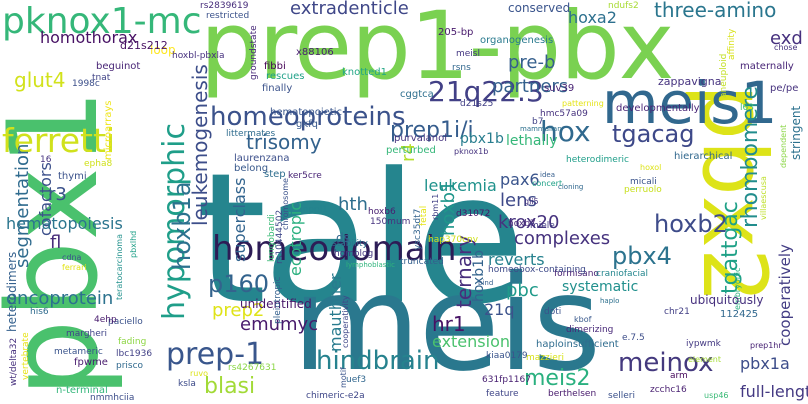 This screenshot has width=808, height=404. Describe the element at coordinates (621, 396) in the screenshot. I see `cloud-word: selleri` at that location.